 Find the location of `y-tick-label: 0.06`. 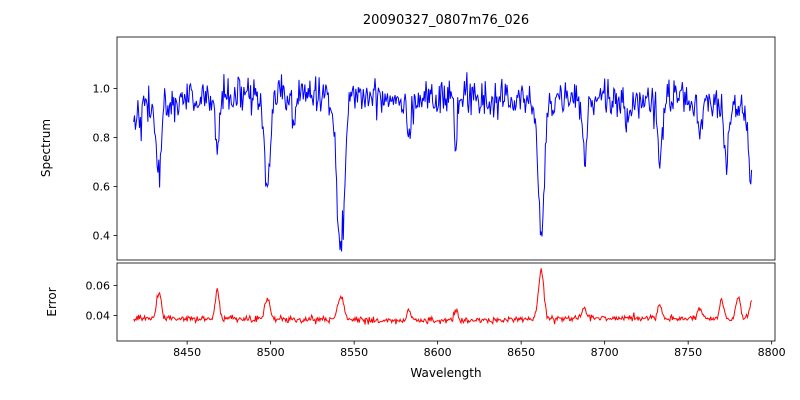

y-tick-label: 0.06 is located at coordinates (98, 286).